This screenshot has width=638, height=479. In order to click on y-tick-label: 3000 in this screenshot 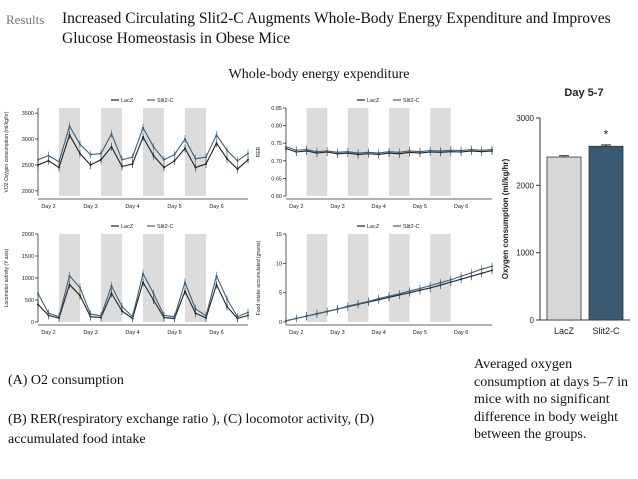, I will do `click(28, 140)`.